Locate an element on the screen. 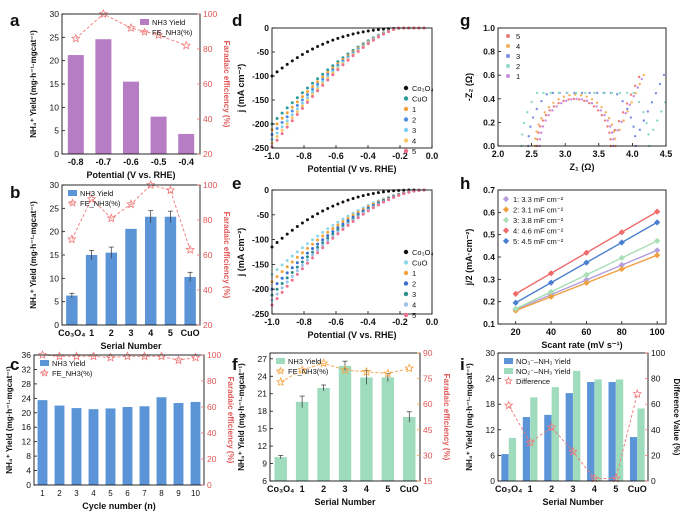 This screenshot has width=700, height=519. plot-frame is located at coordinates (573, 417).